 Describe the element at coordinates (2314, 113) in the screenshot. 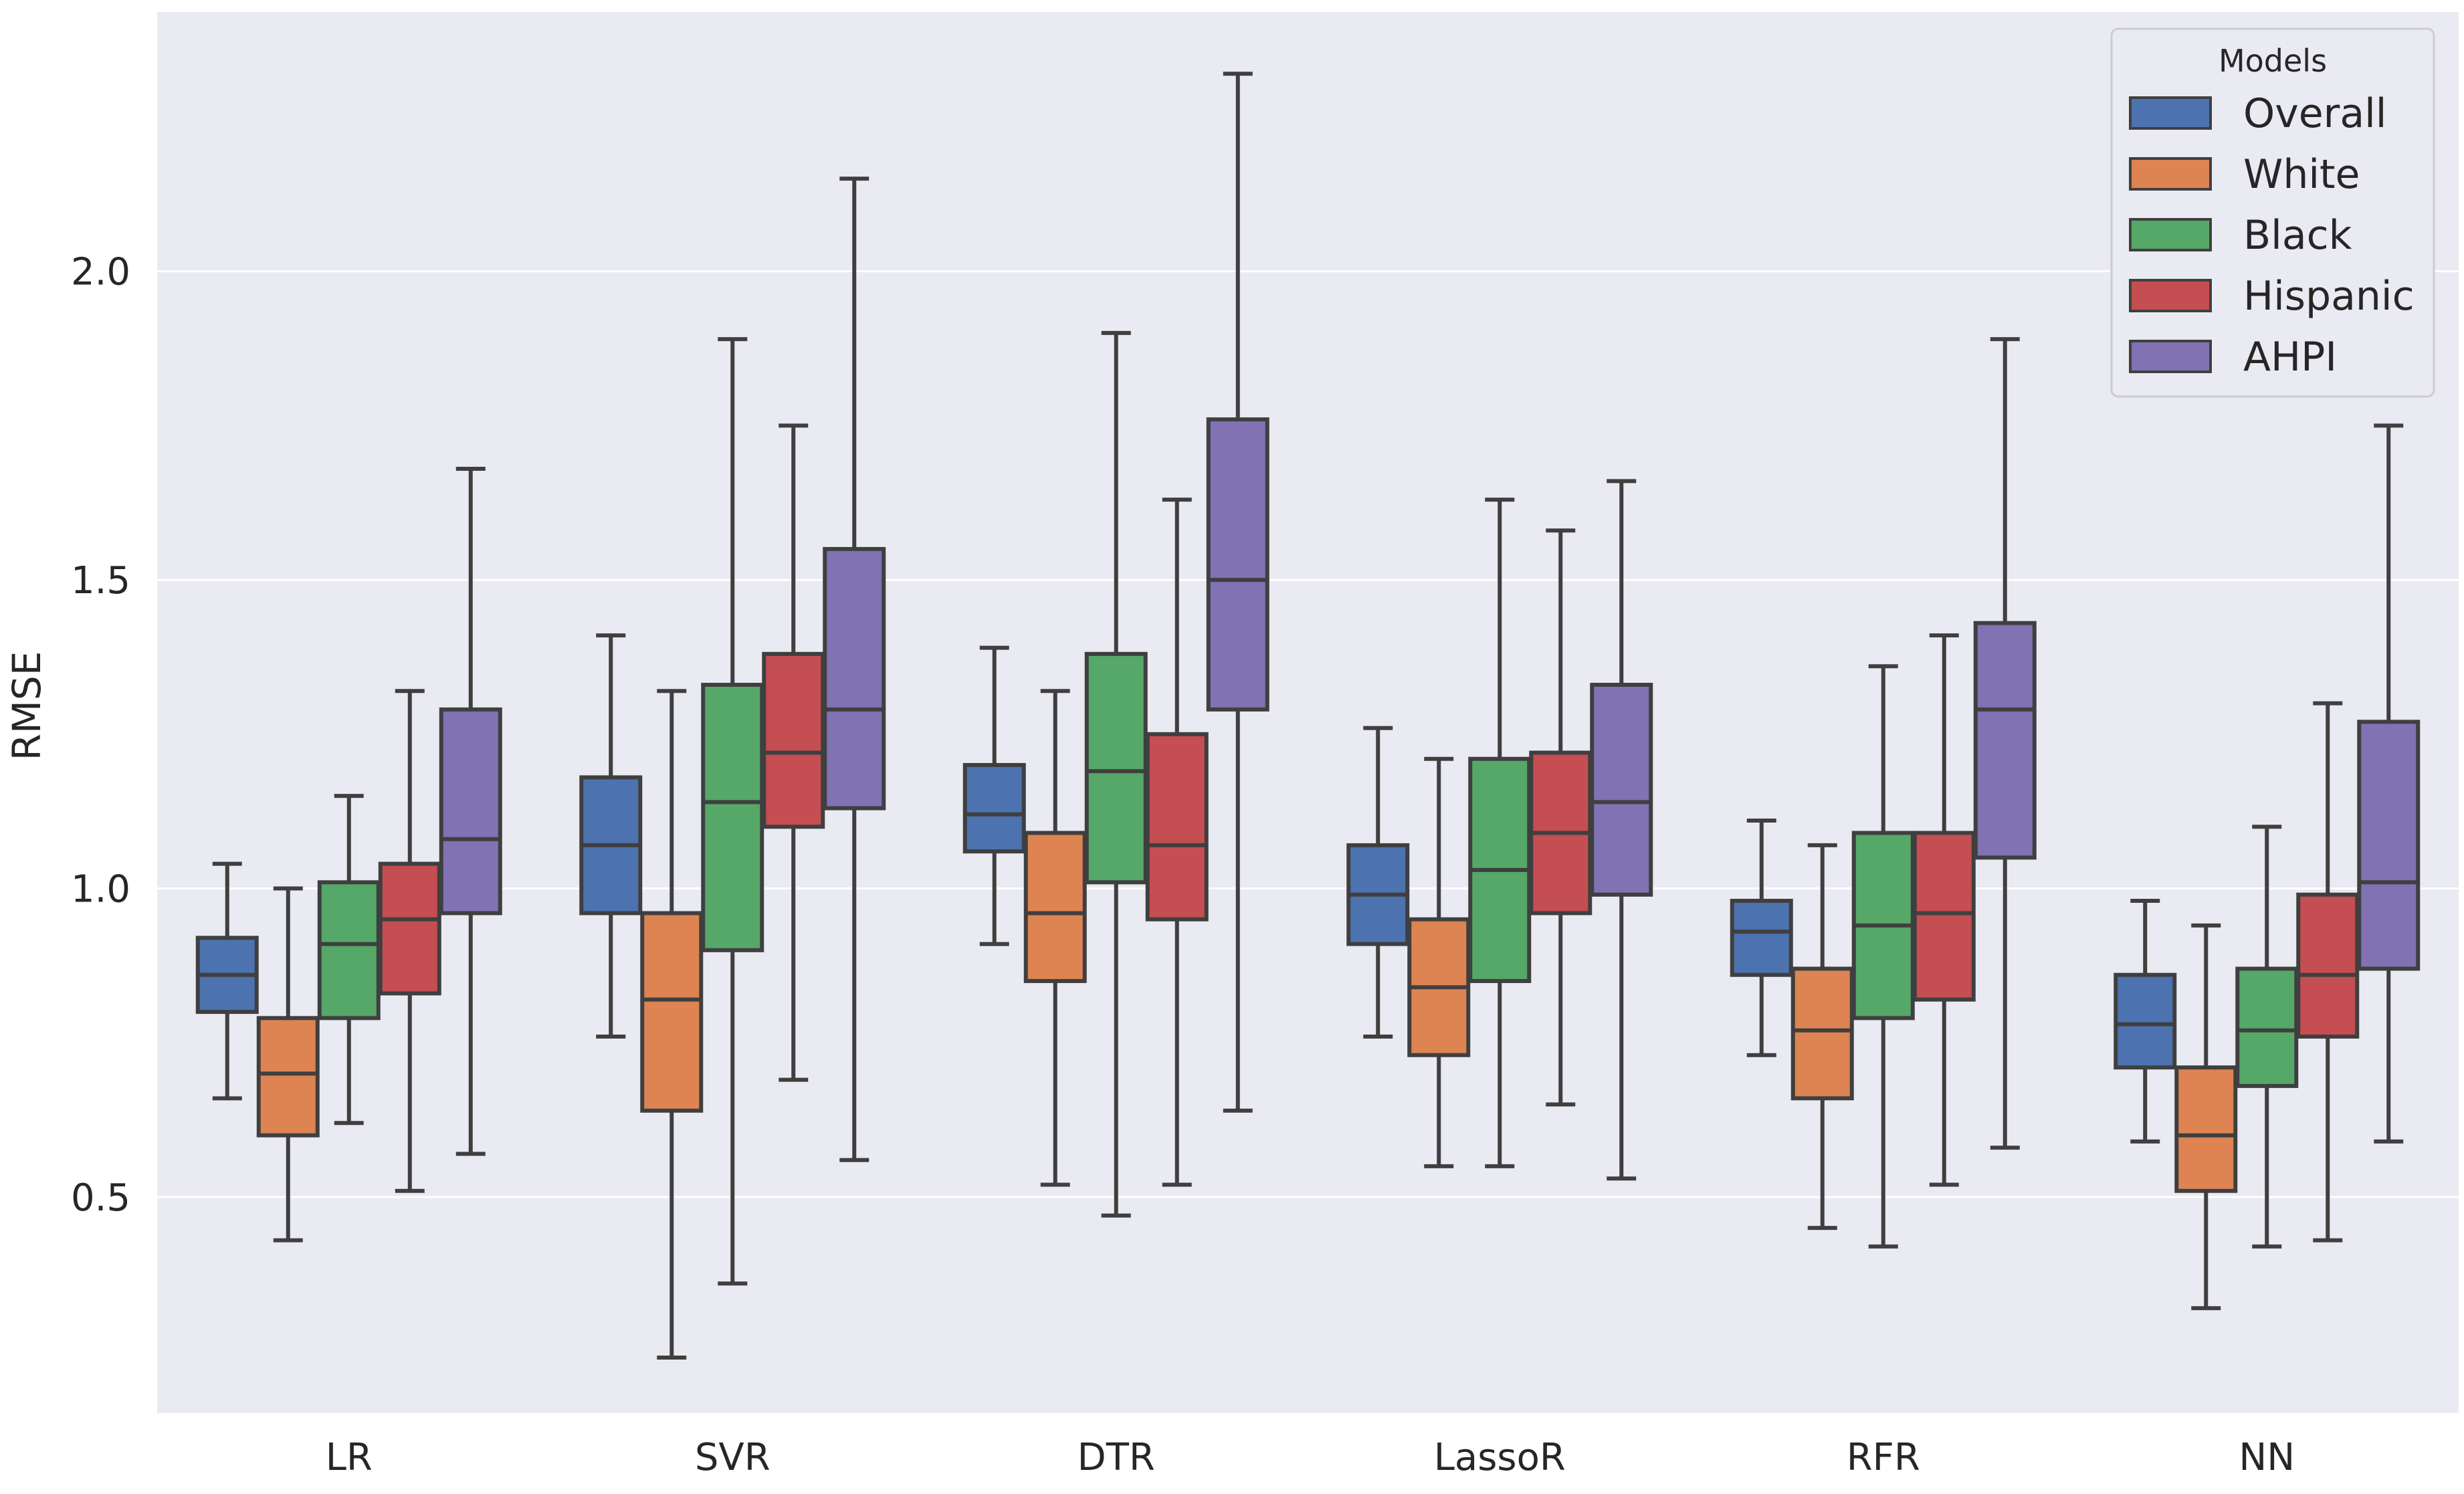

I see `legend-label: Overall` at that location.